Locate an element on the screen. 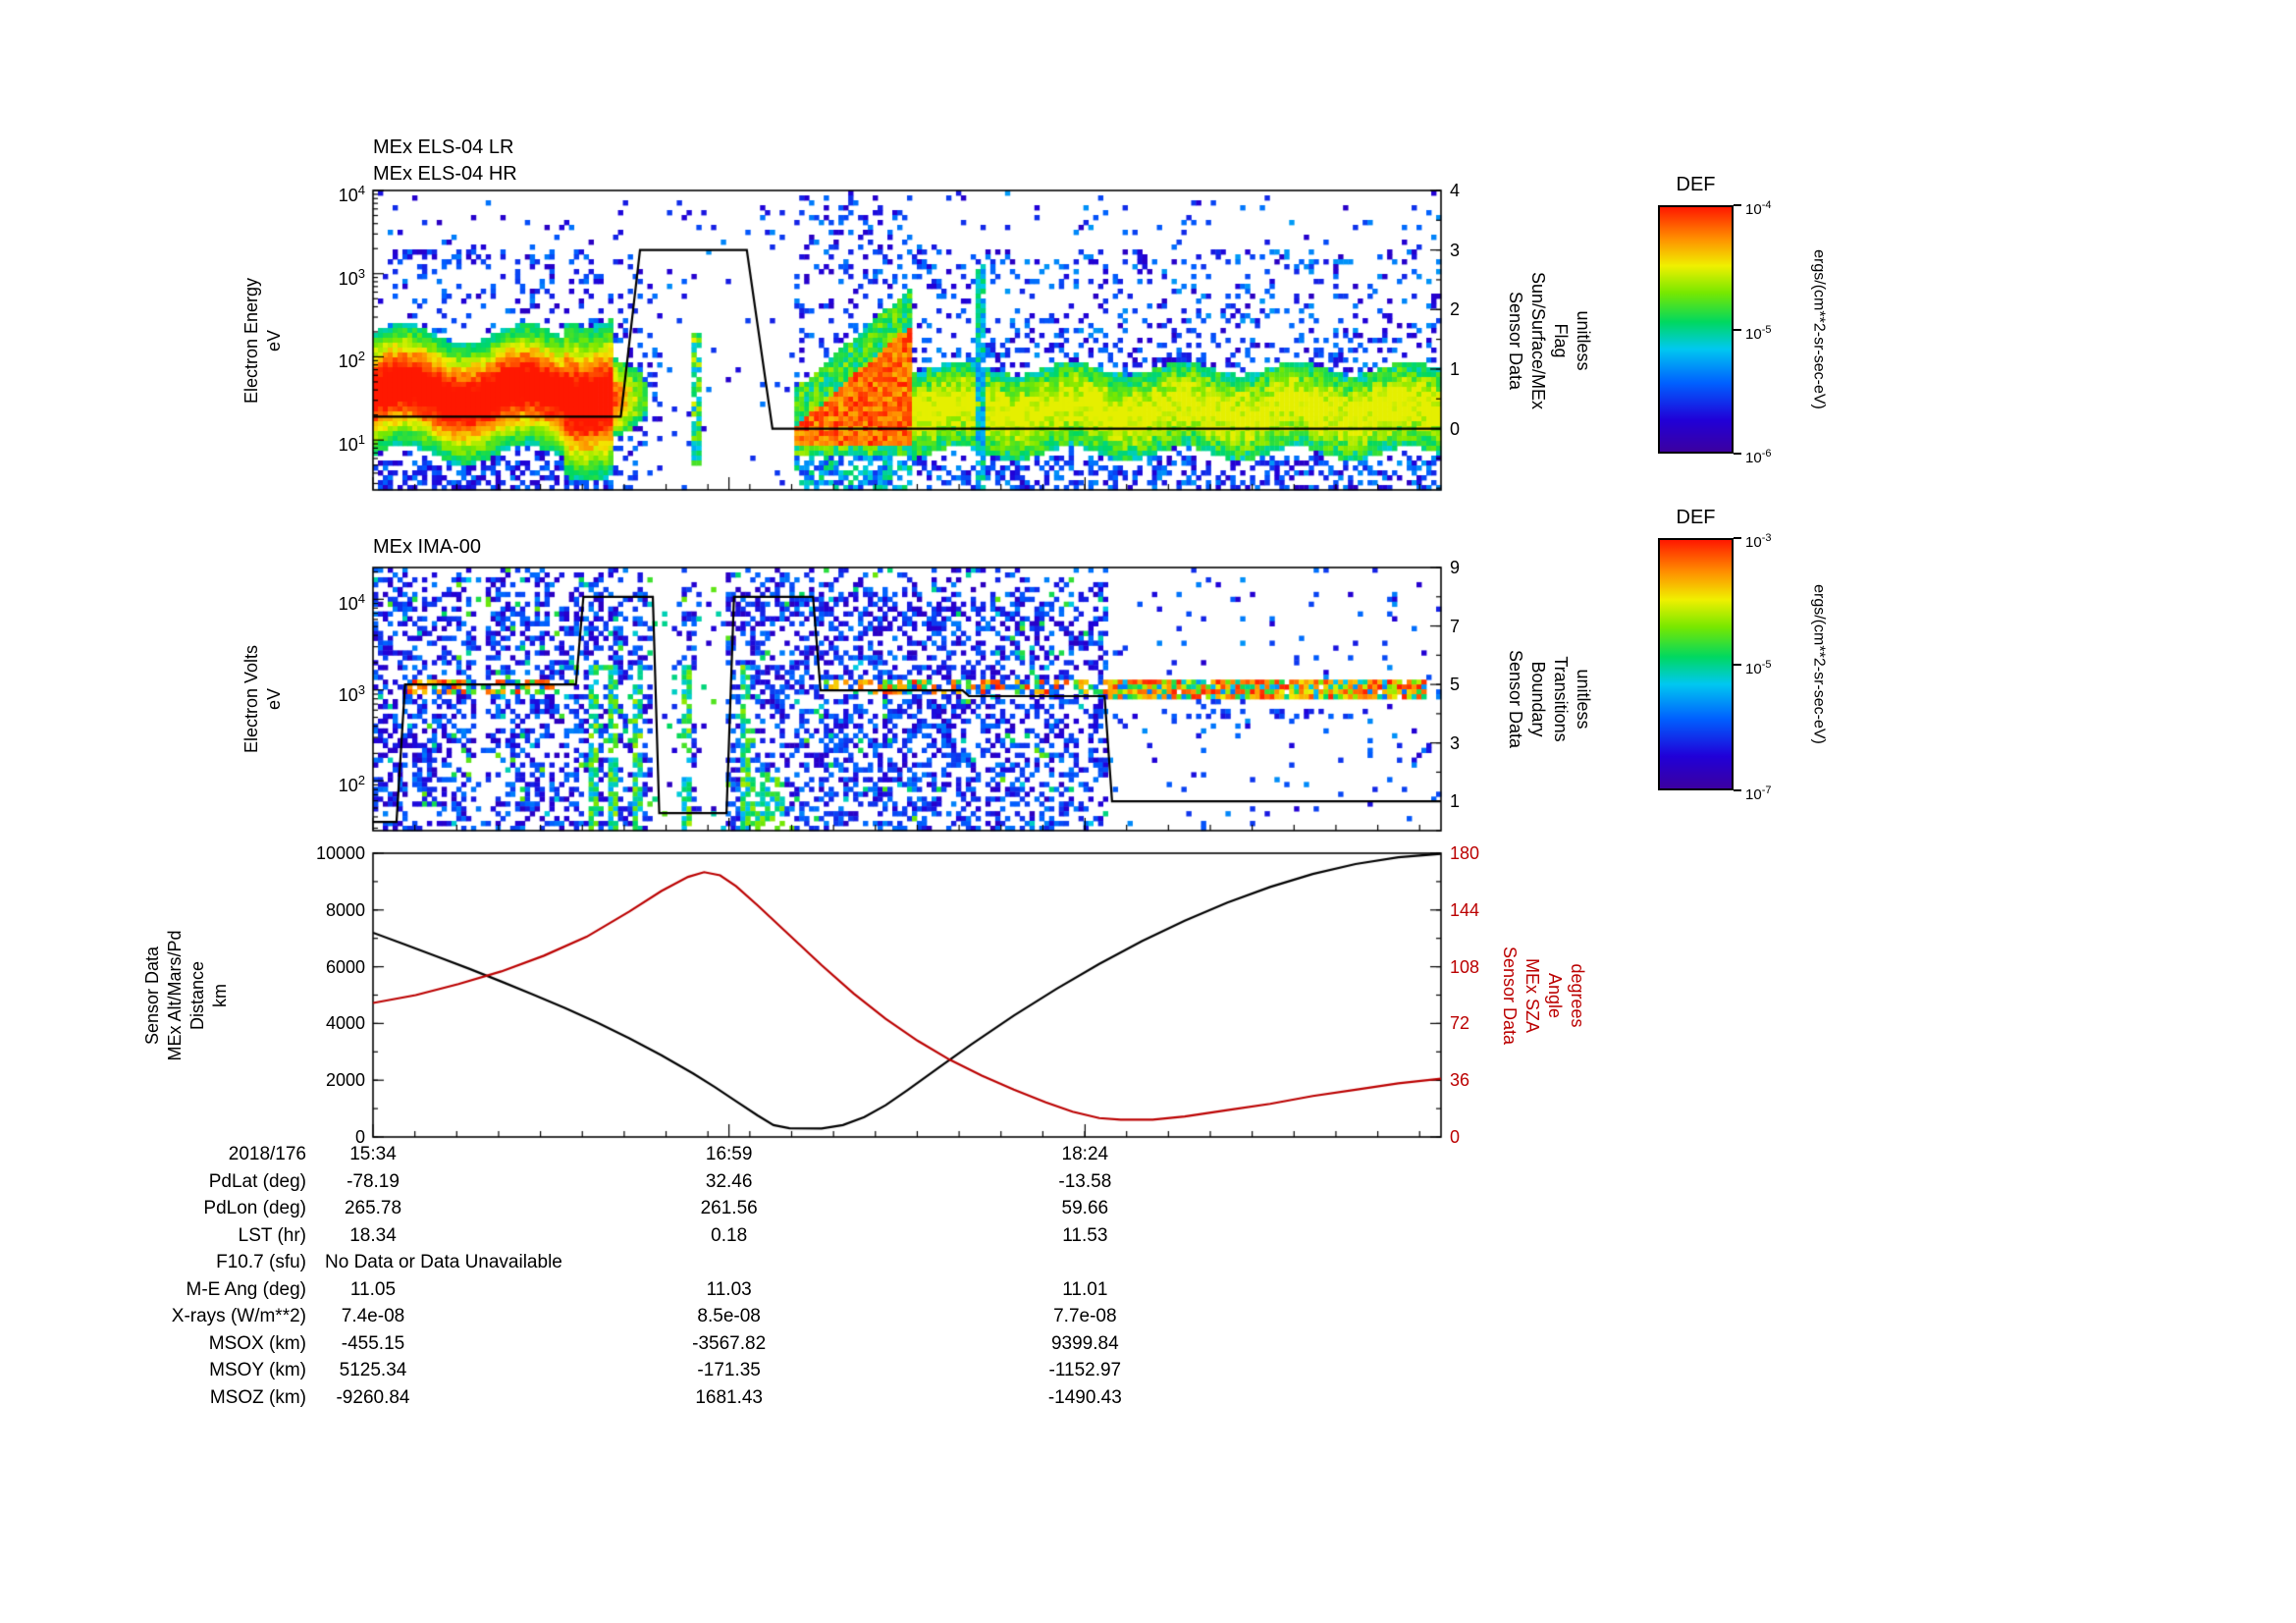 This screenshot has width=2296, height=1623. table-row-label: LST (hr) is located at coordinates (272, 1235).